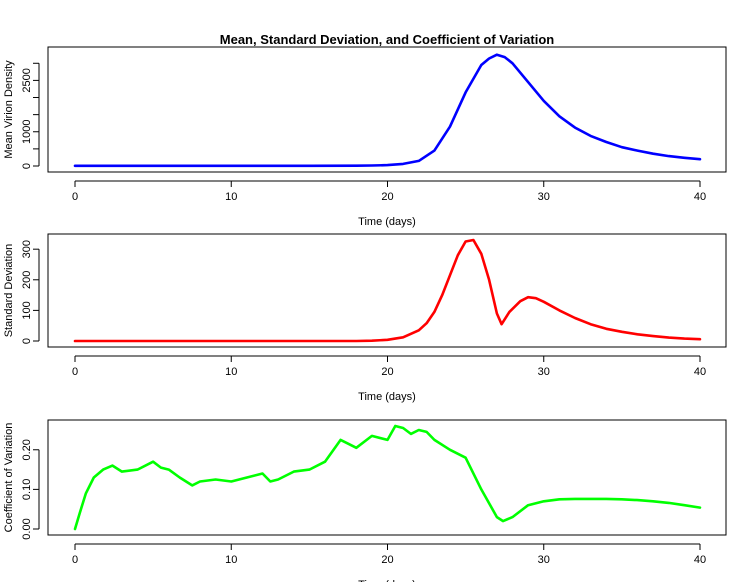 The width and height of the screenshot is (739, 582). Describe the element at coordinates (27, 249) in the screenshot. I see `y-tick-label: 300` at that location.